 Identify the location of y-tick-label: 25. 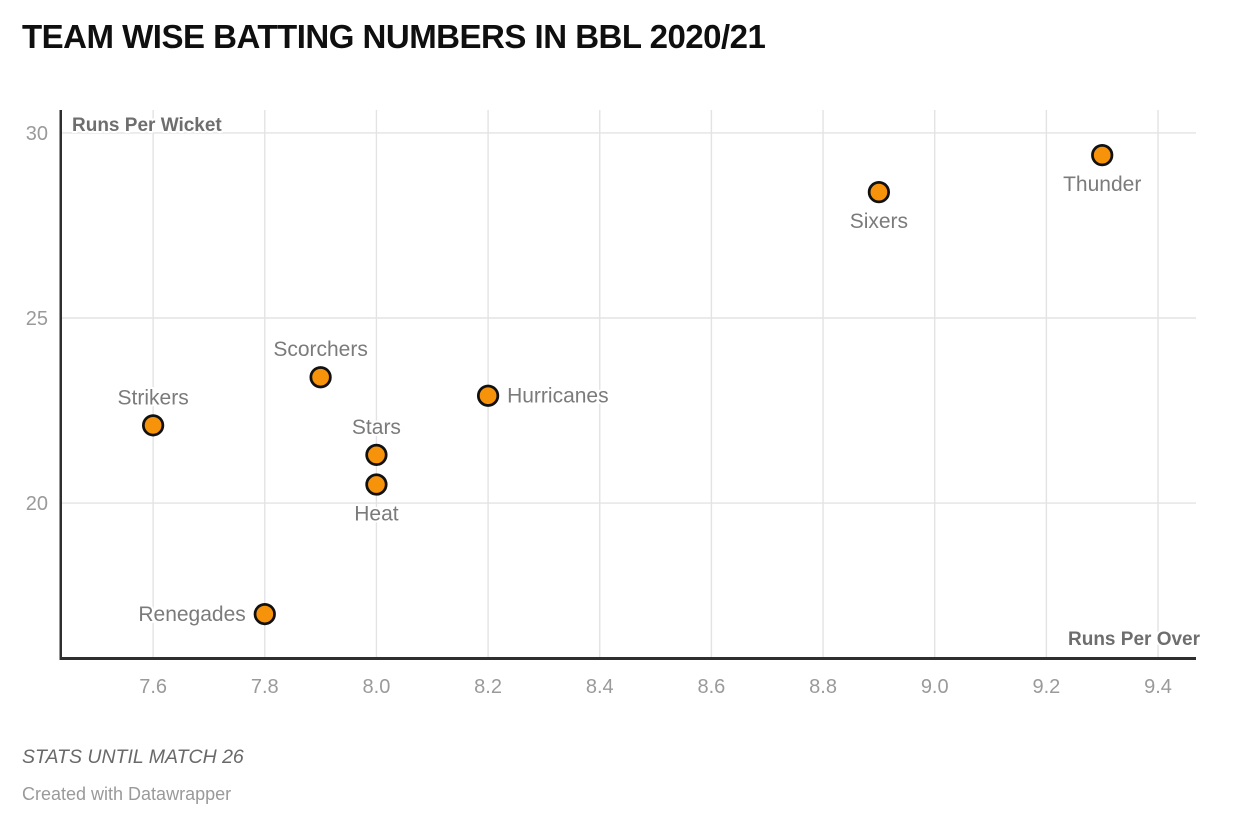
(37, 319).